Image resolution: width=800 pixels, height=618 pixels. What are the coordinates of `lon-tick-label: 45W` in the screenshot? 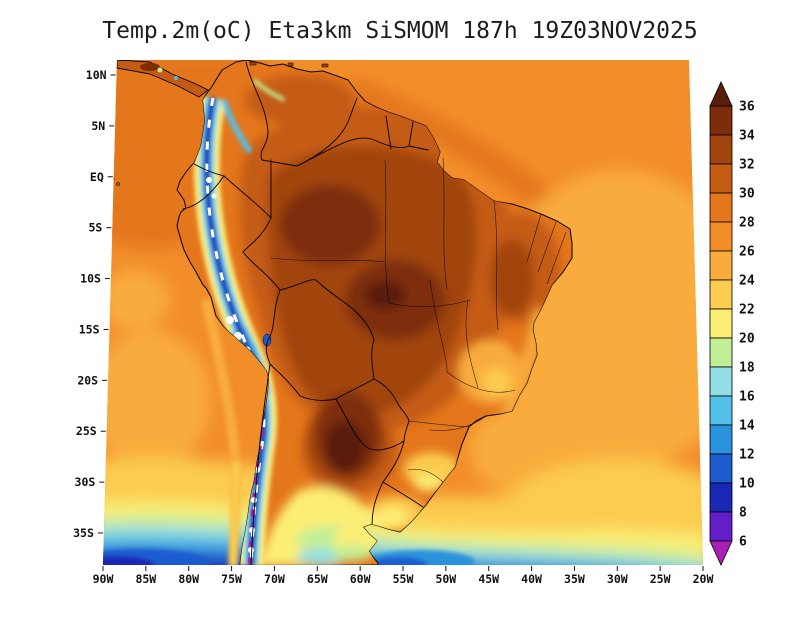 It's located at (488, 579).